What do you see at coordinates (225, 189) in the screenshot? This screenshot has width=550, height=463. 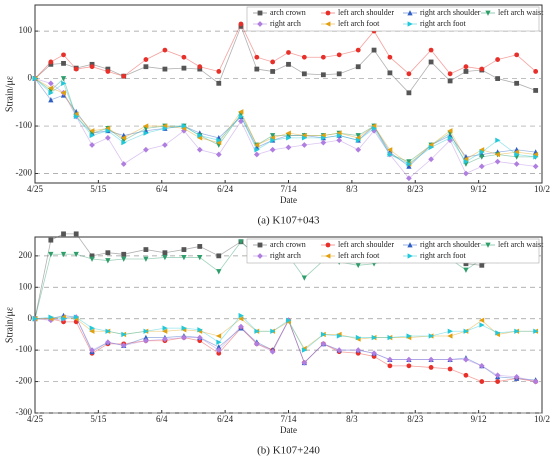 I see `x-tick-label: 6/24` at bounding box center [225, 189].